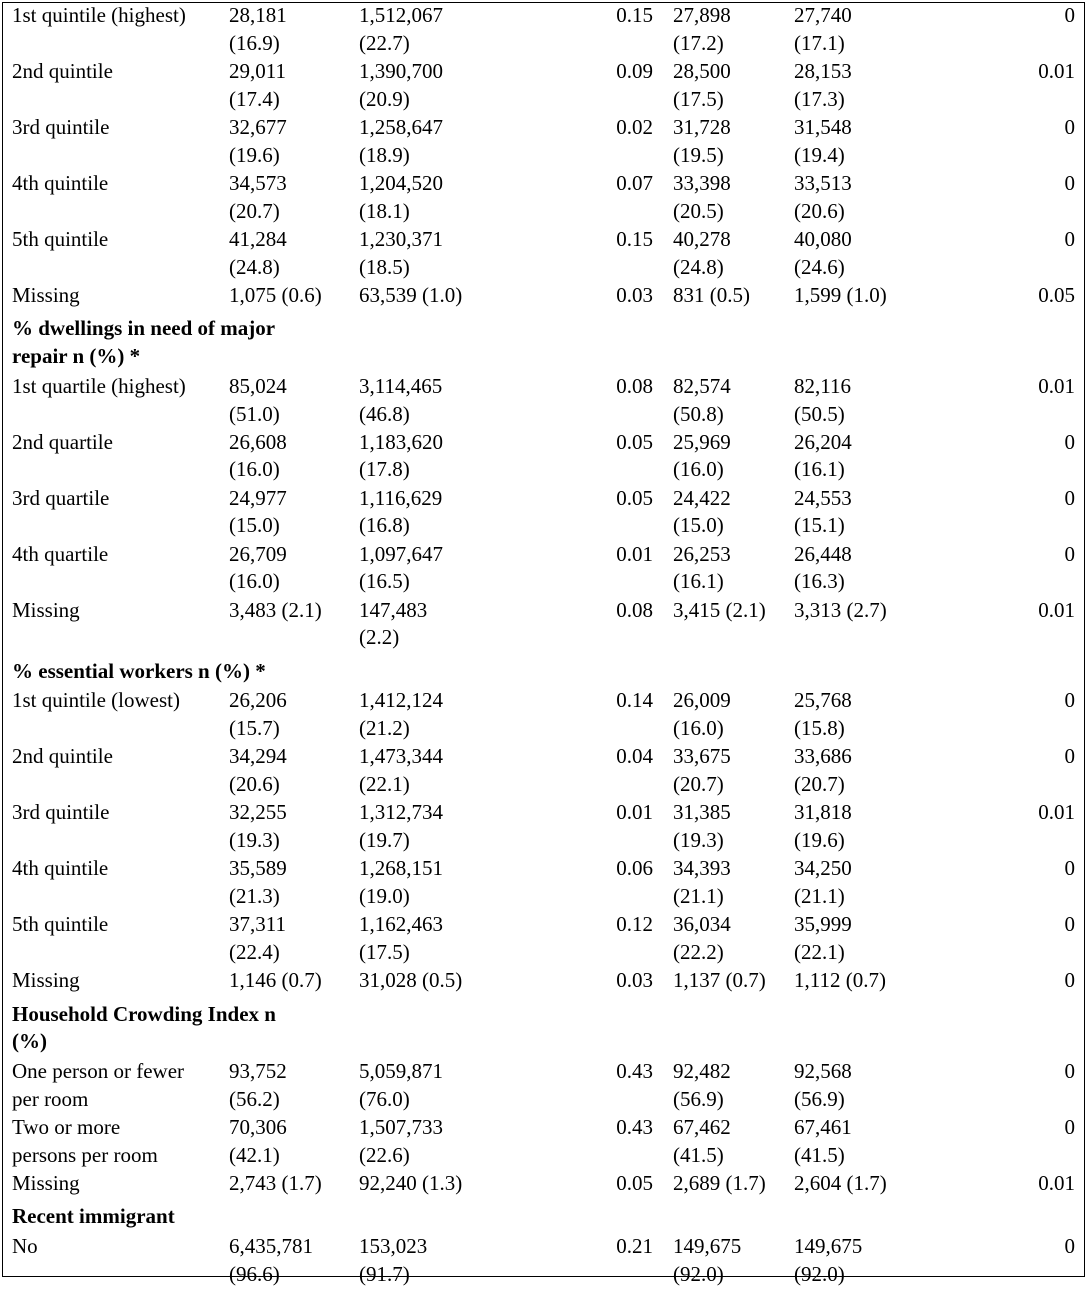 The height and width of the screenshot is (1289, 1089). What do you see at coordinates (864, 86) in the screenshot?
I see `count-cell: 28,153 (17.3)` at bounding box center [864, 86].